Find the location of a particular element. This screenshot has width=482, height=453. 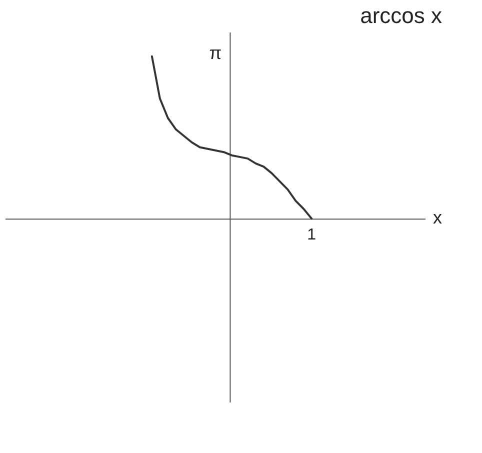

annotation: 1 is located at coordinates (311, 235).